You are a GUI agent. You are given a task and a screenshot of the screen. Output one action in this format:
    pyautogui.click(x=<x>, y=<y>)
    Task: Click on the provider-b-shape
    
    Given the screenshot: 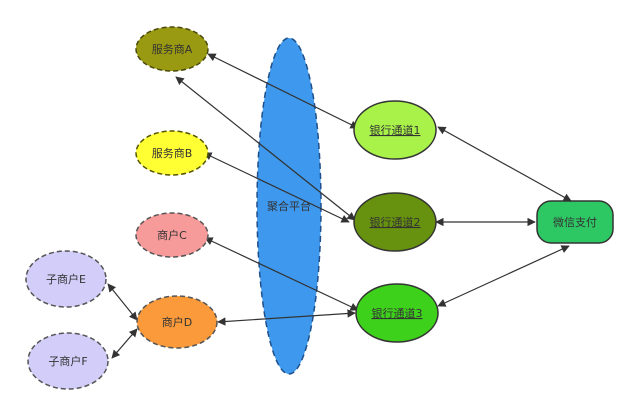 What is the action you would take?
    pyautogui.click(x=172, y=153)
    